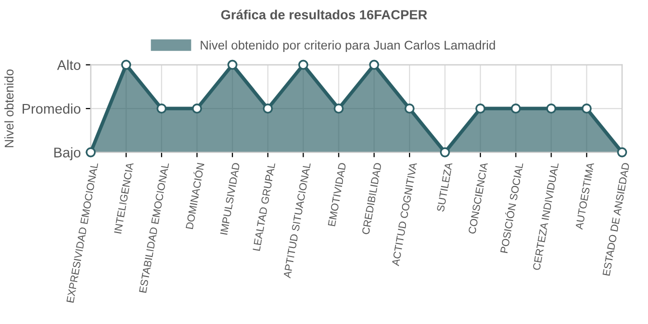  What do you see at coordinates (9, 108) in the screenshot?
I see `y-axis-title: Nivel obtenido` at bounding box center [9, 108].